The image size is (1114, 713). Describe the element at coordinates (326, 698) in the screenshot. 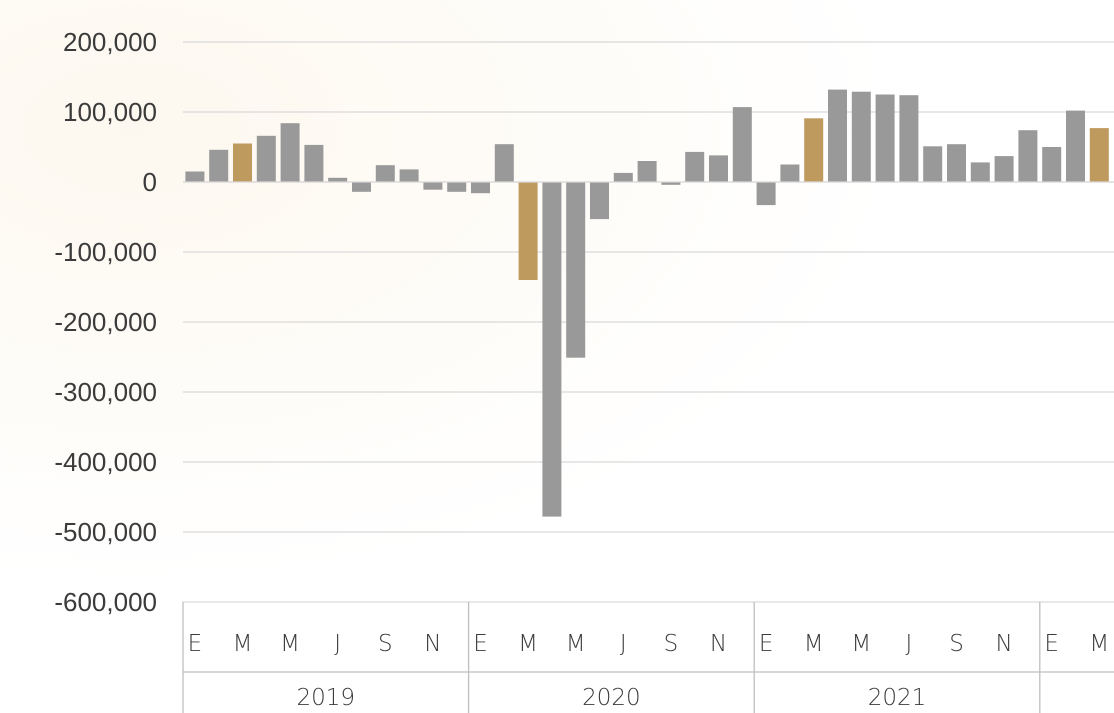

I see `year-label: 2019` at that location.